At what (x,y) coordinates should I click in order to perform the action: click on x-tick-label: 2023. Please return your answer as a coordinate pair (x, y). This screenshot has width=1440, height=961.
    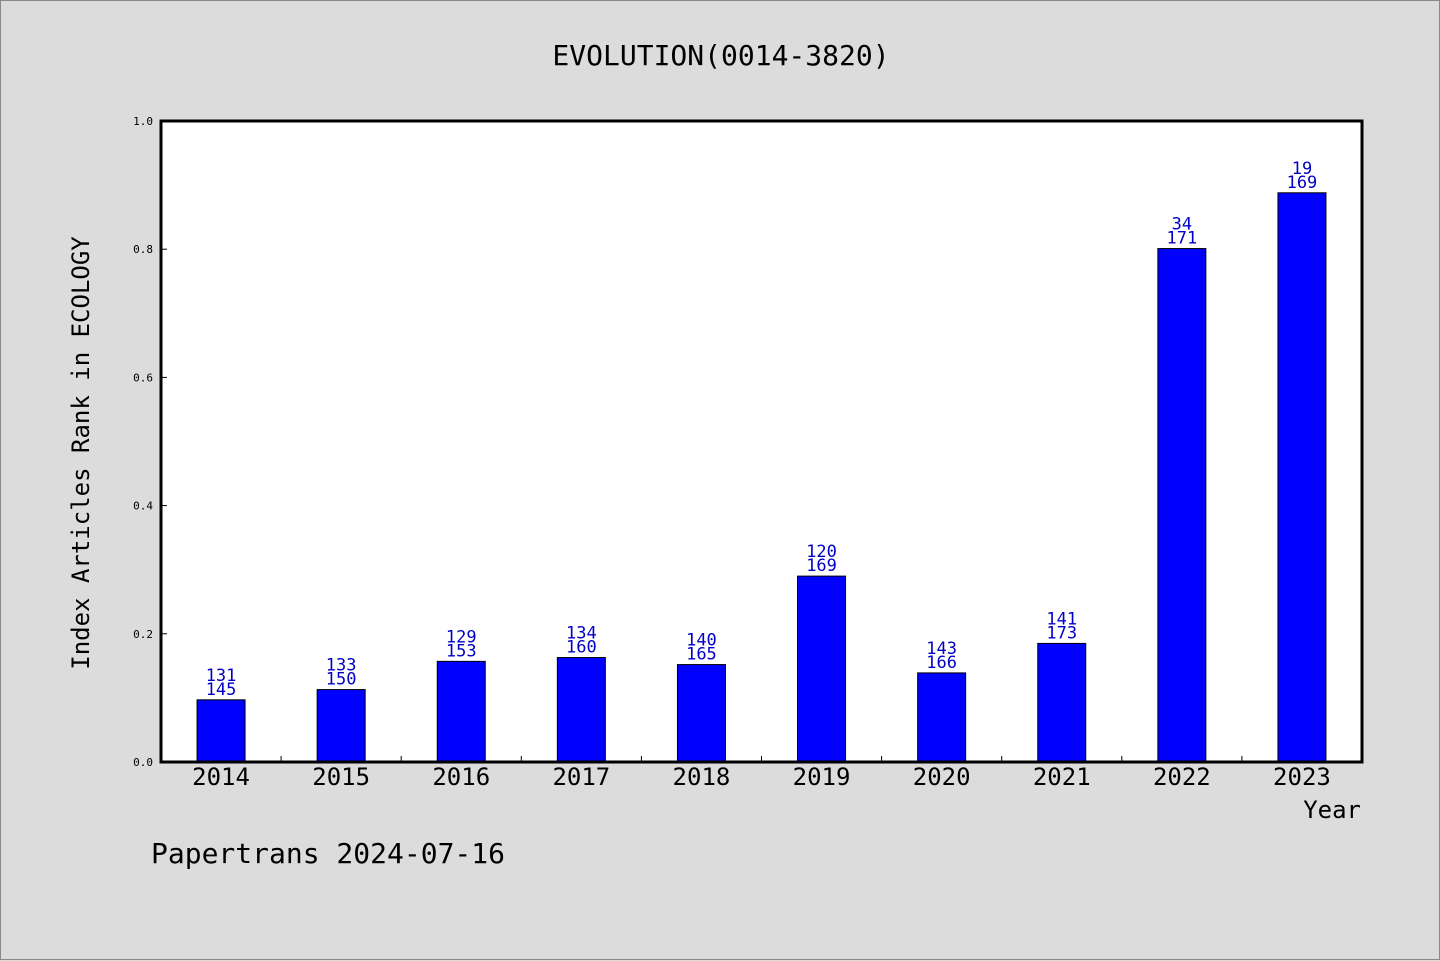
    Looking at the image, I should click on (1302, 777).